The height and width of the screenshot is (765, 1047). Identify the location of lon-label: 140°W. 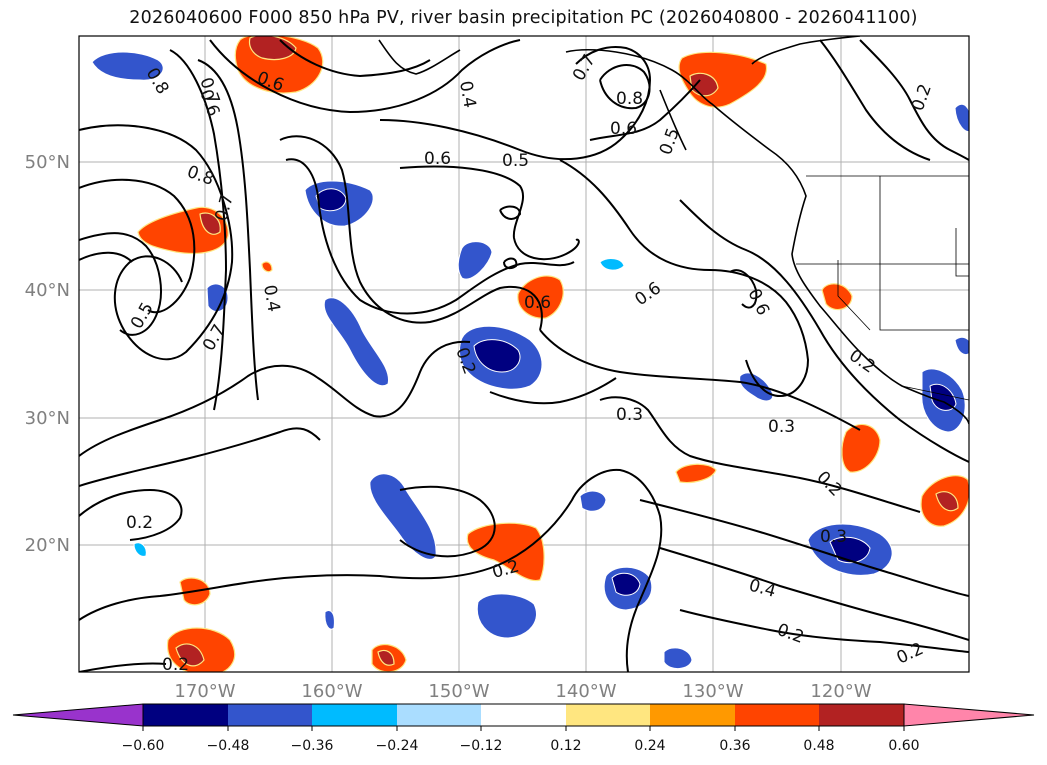
(585, 691).